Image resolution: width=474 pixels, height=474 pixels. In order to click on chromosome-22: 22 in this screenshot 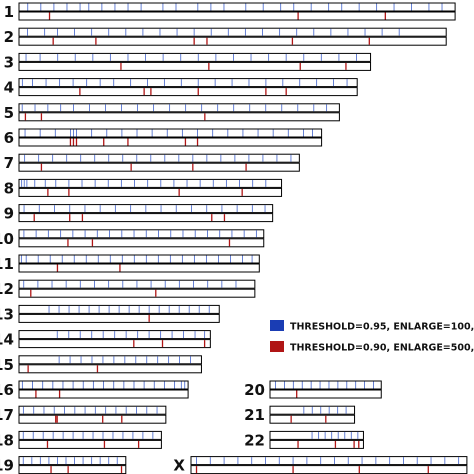, I will do `click(304, 439)`.